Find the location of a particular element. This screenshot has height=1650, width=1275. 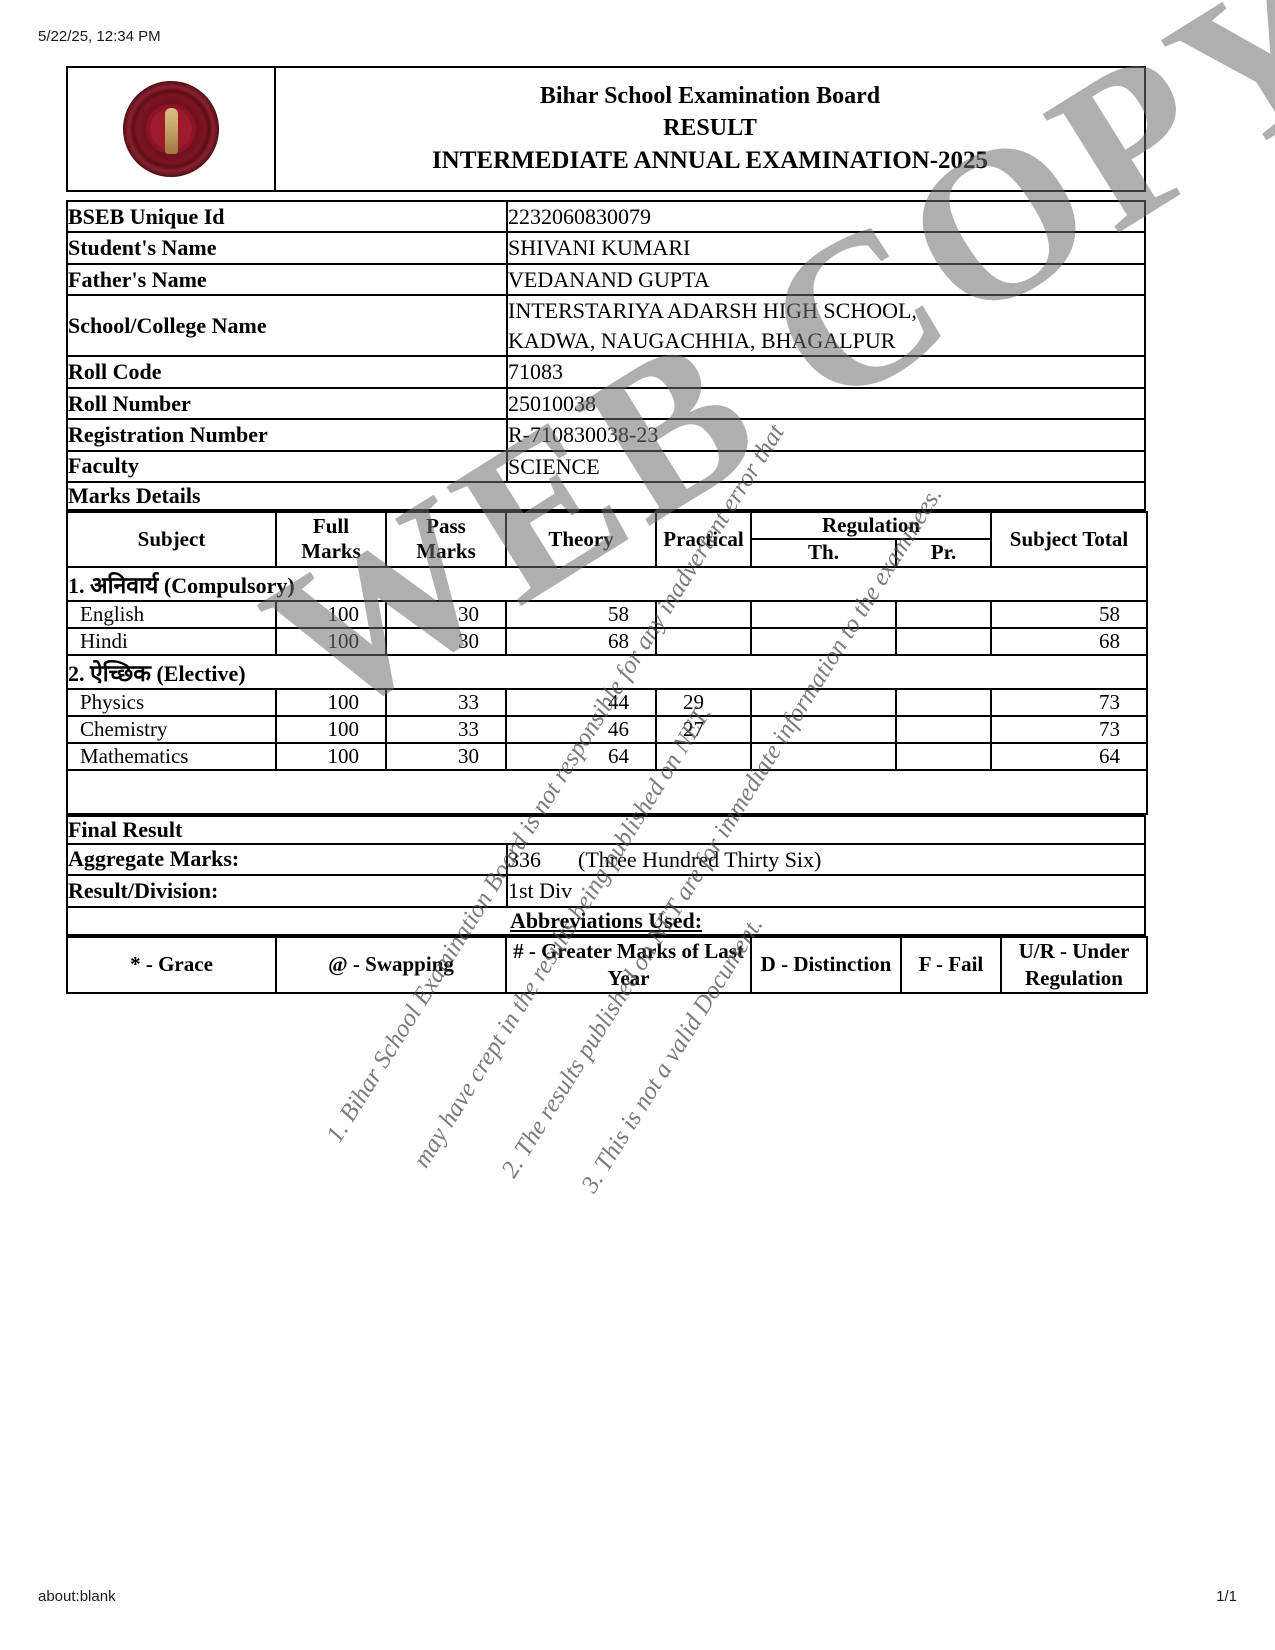

col-full-marks-l2: Marks is located at coordinates (331, 551).